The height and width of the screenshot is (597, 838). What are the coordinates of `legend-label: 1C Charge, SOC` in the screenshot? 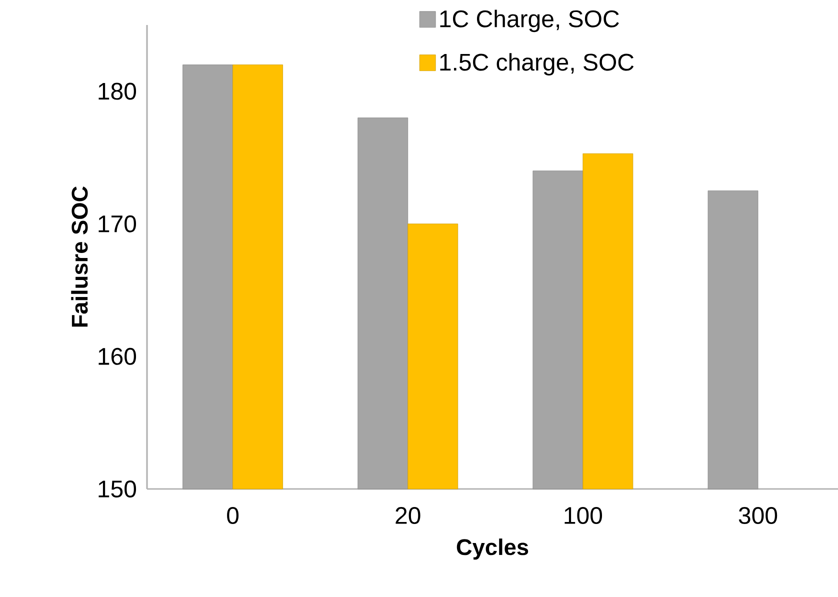 It's located at (529, 21).